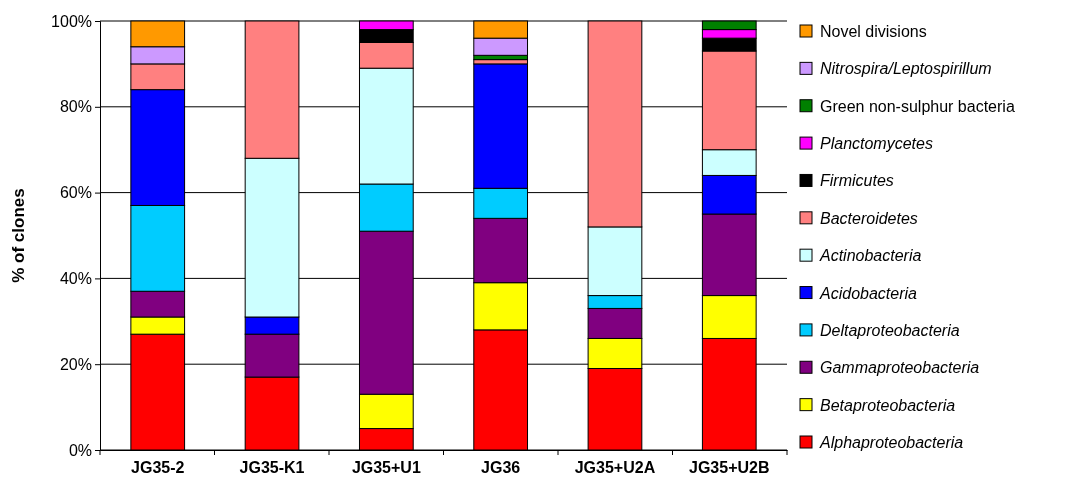 The image size is (1086, 493). Describe the element at coordinates (386, 468) in the screenshot. I see `x-tick-label: JG35+U1` at that location.